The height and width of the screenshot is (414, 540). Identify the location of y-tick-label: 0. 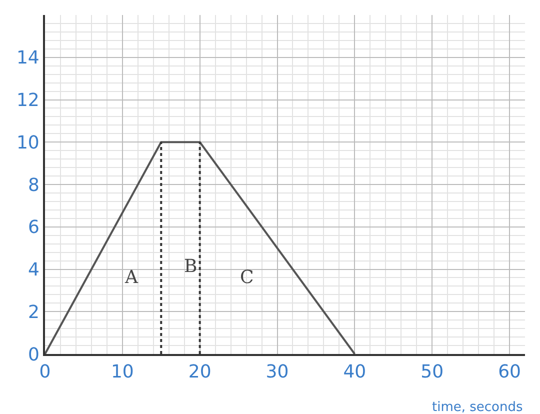
(34, 355).